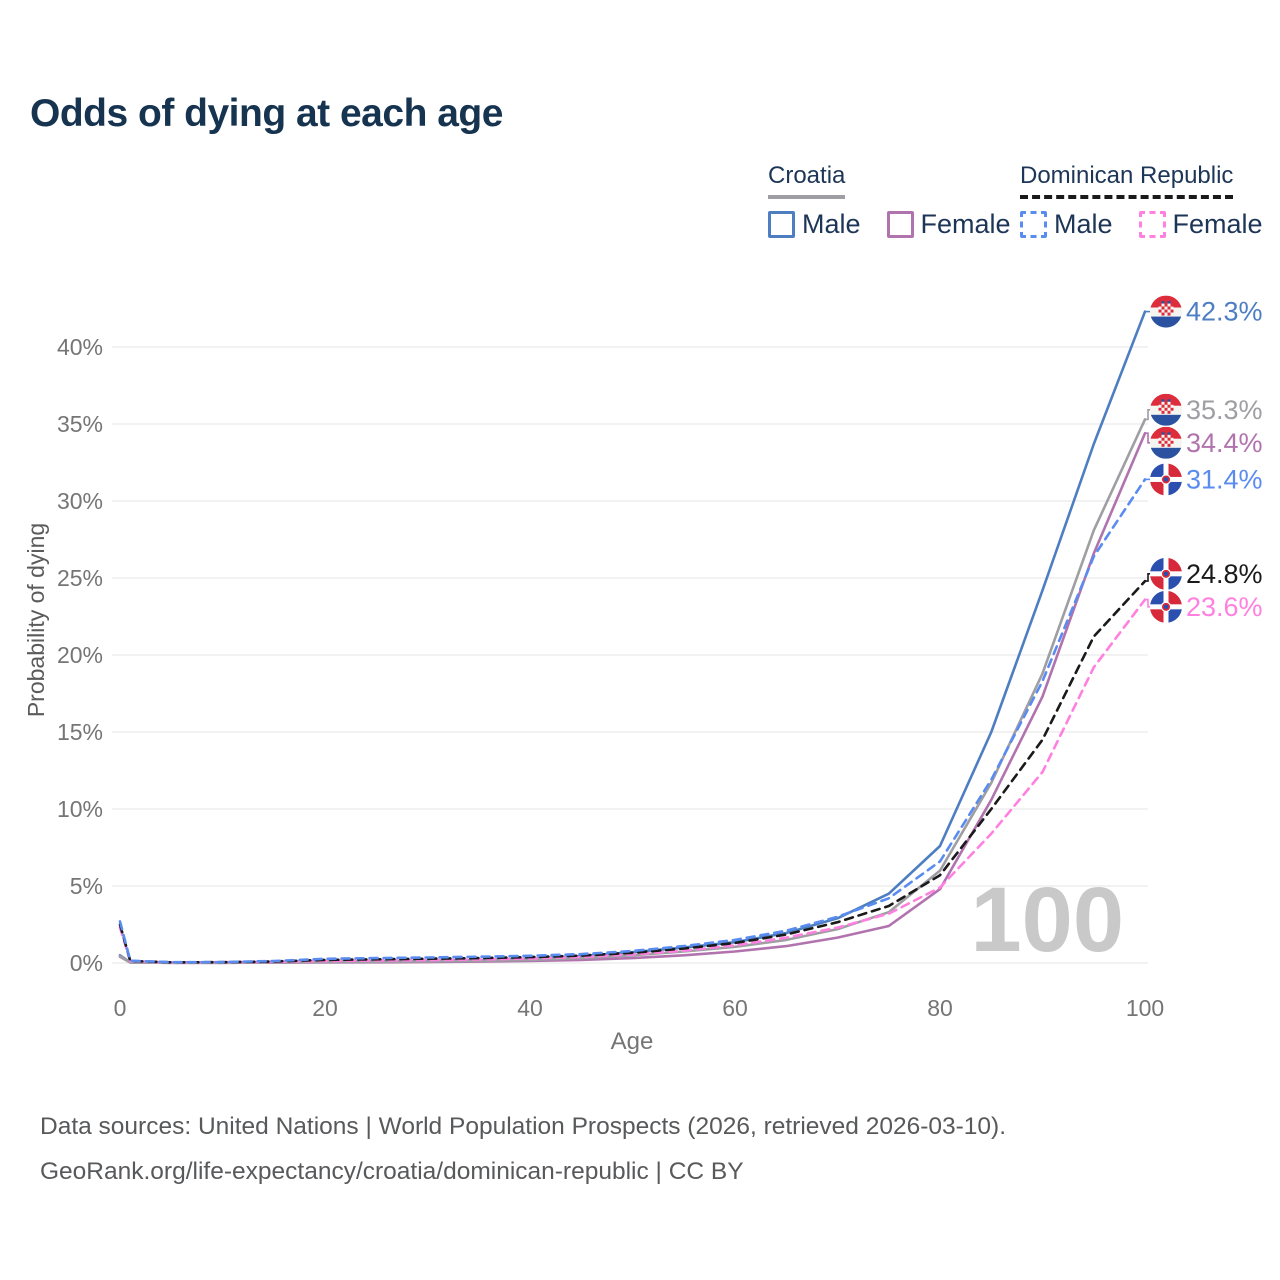 Image resolution: width=1280 pixels, height=1280 pixels. I want to click on y-tick-label: 40%, so click(80, 347).